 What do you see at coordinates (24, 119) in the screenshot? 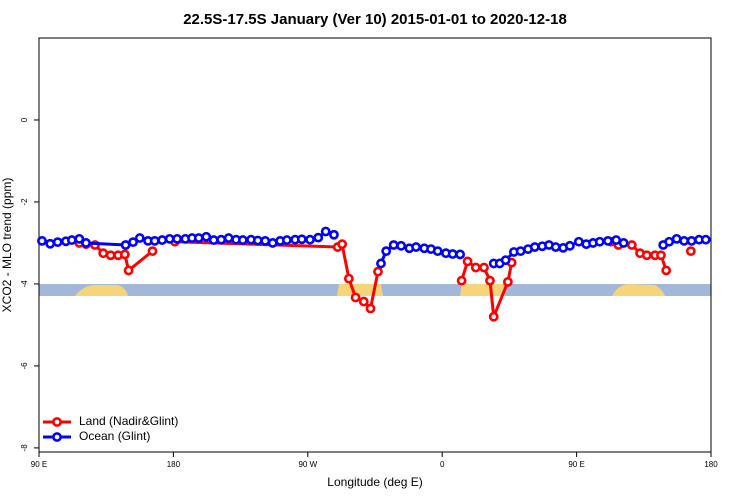
I see `y-tick-label: 0` at bounding box center [24, 119].